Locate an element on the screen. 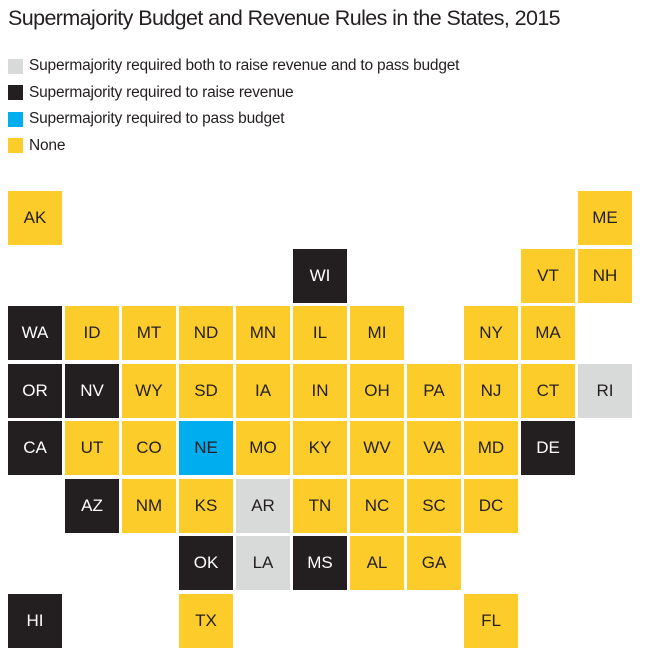 This screenshot has height=656, width=658. state-tile-md: MD is located at coordinates (491, 448).